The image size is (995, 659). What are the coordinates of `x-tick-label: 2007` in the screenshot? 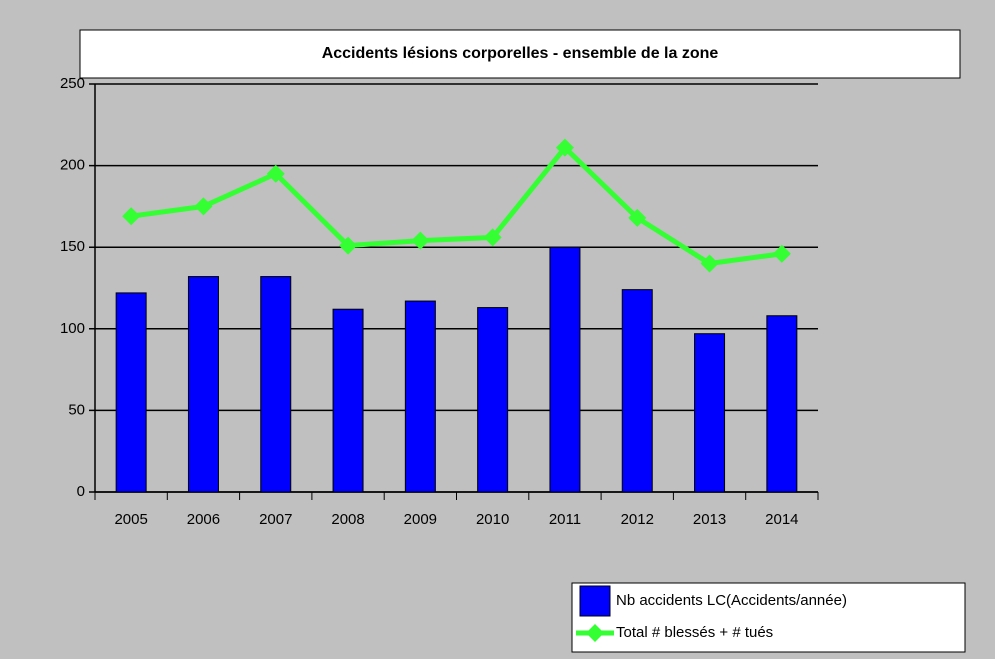 It's located at (275, 519).